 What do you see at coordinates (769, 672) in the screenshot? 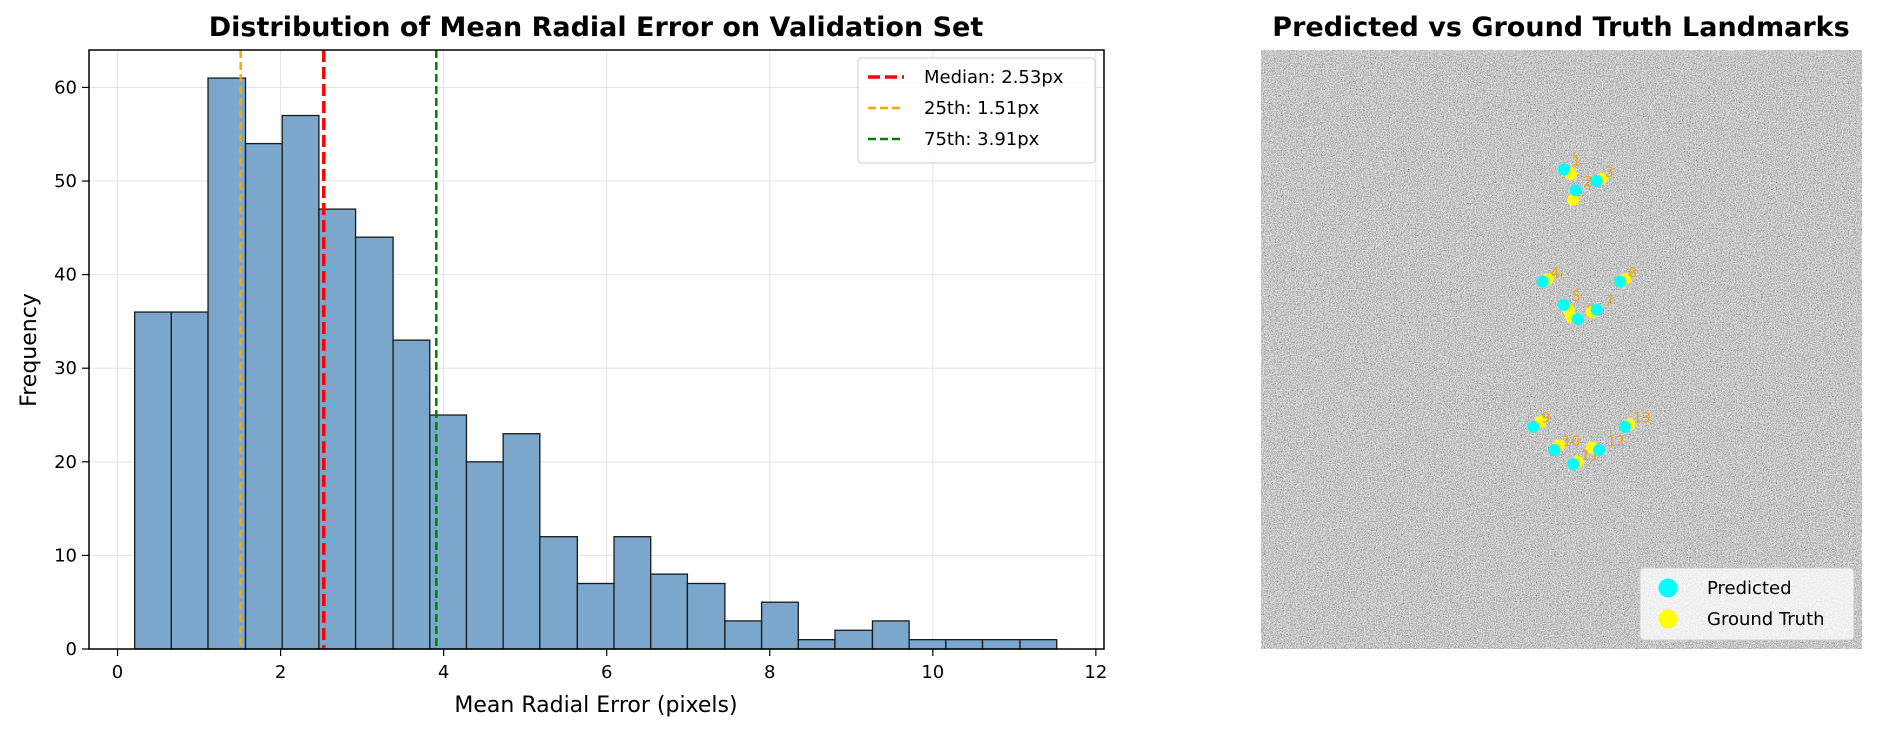
I see `x-tick-label: 8` at bounding box center [769, 672].